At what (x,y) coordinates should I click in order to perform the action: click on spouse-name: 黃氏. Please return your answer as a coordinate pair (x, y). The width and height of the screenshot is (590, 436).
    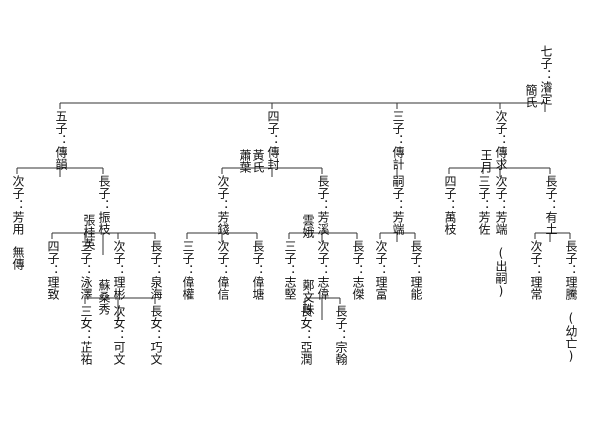
    Looking at the image, I should click on (258, 161).